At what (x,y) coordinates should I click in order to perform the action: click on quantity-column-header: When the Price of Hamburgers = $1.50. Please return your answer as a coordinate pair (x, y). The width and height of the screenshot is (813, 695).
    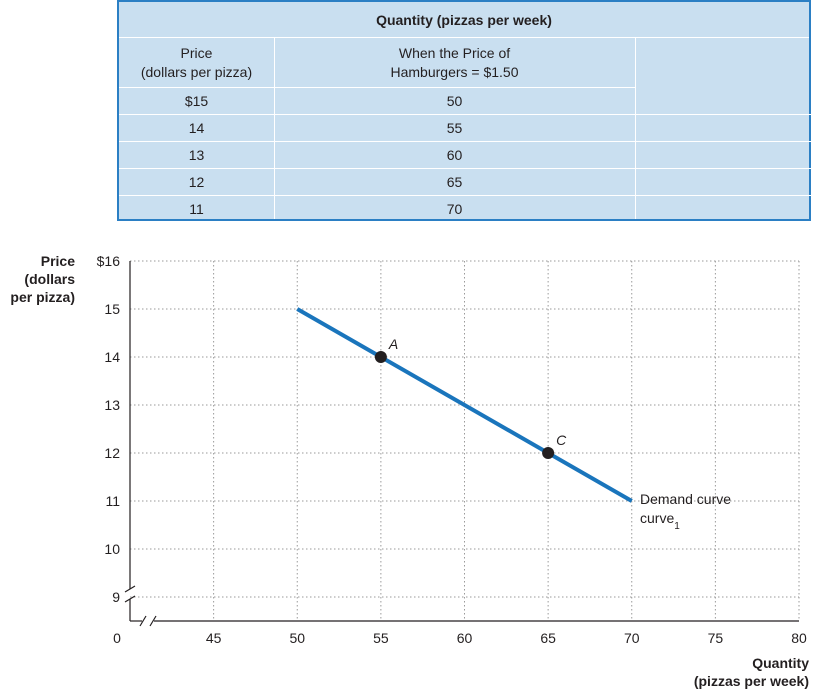
    Looking at the image, I should click on (454, 63).